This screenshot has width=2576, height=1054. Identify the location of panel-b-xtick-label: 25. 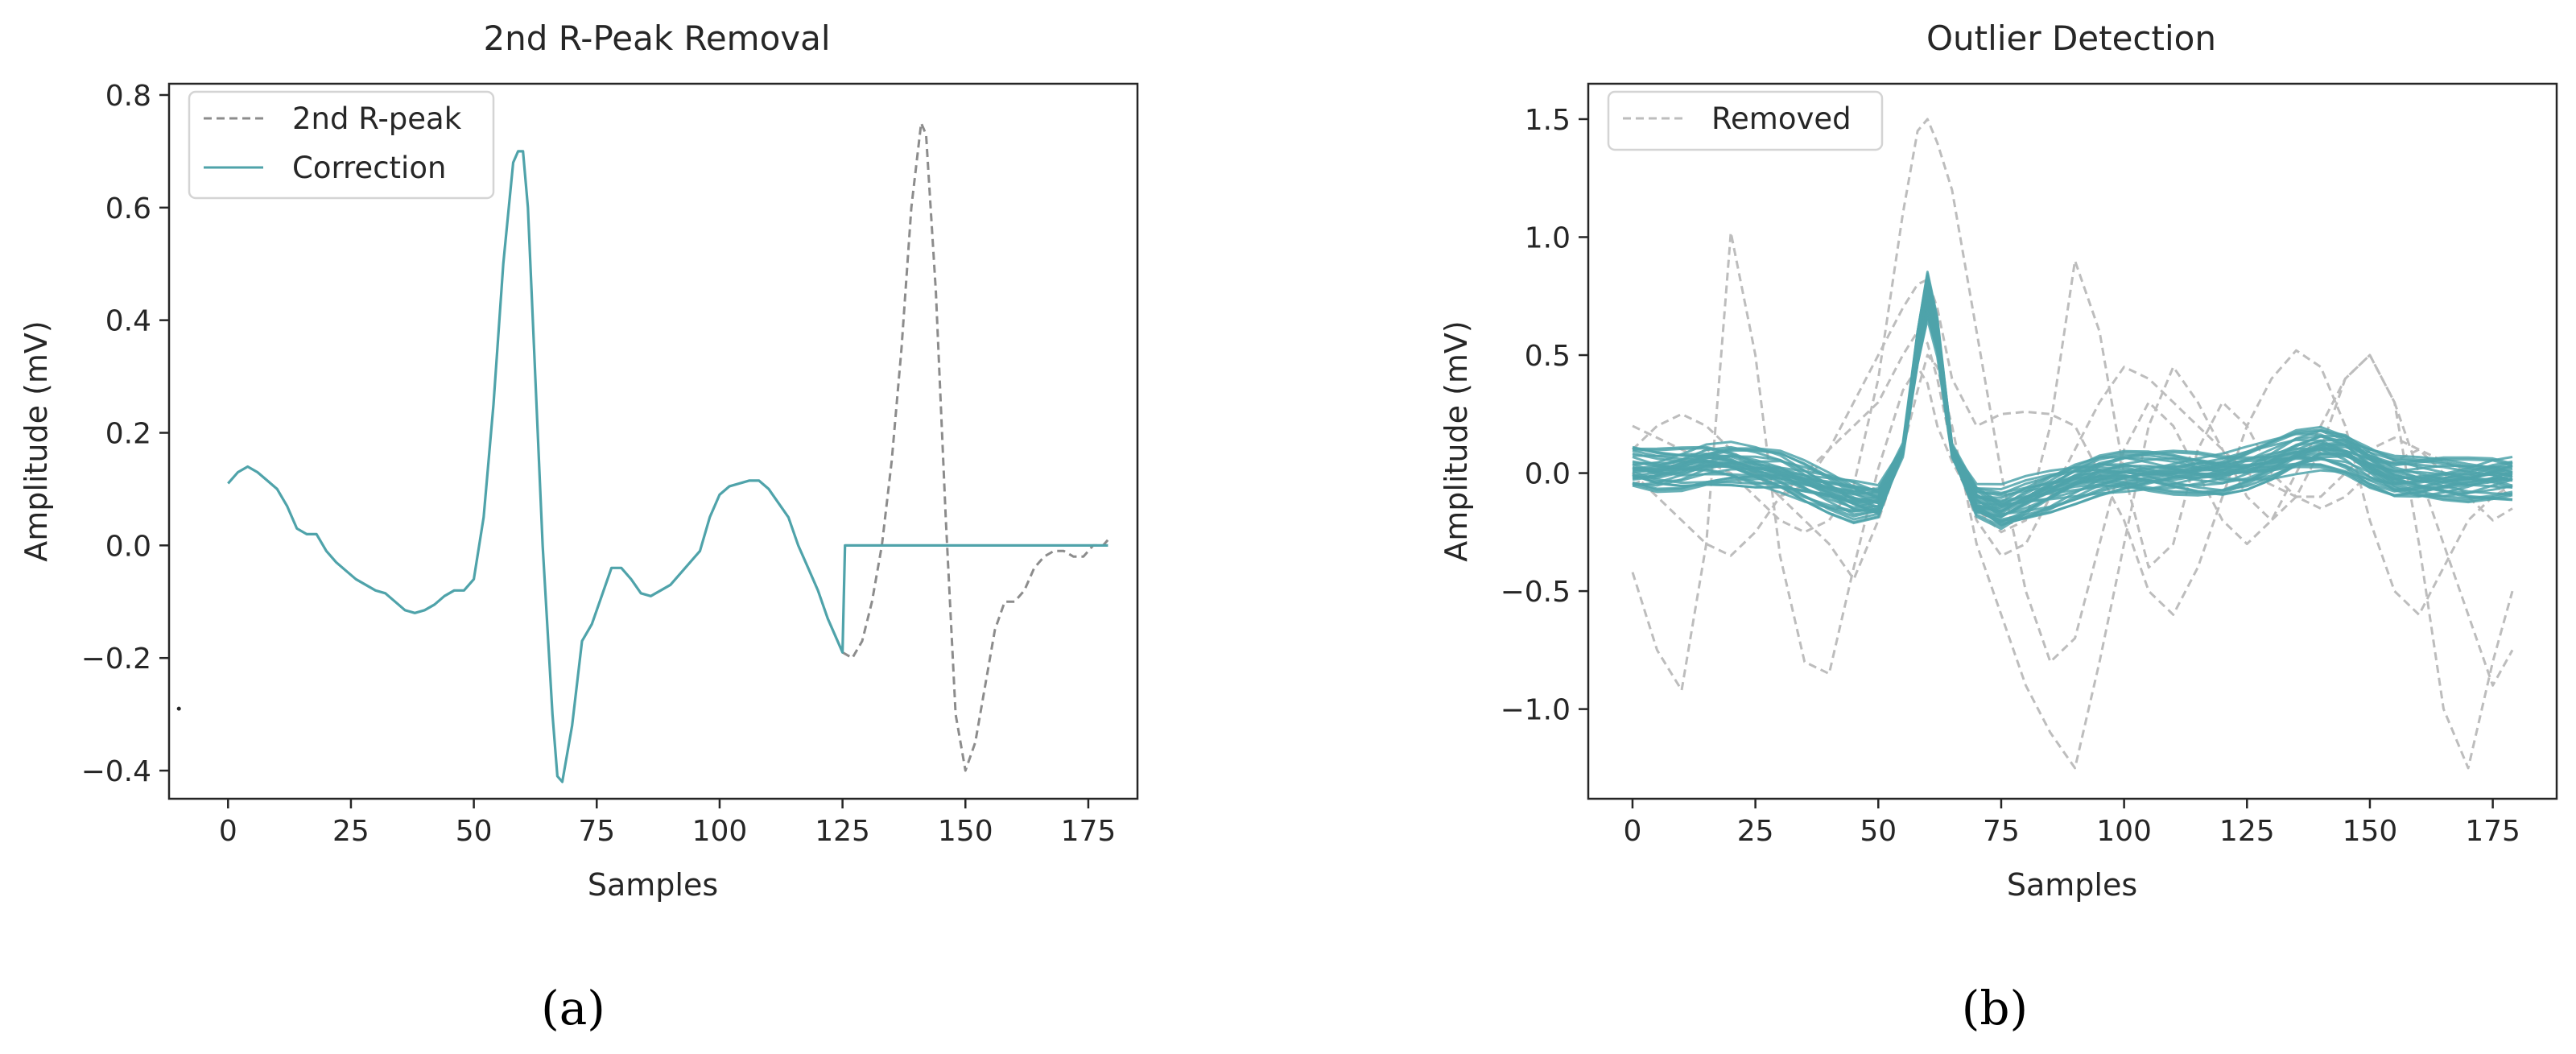
(1755, 832).